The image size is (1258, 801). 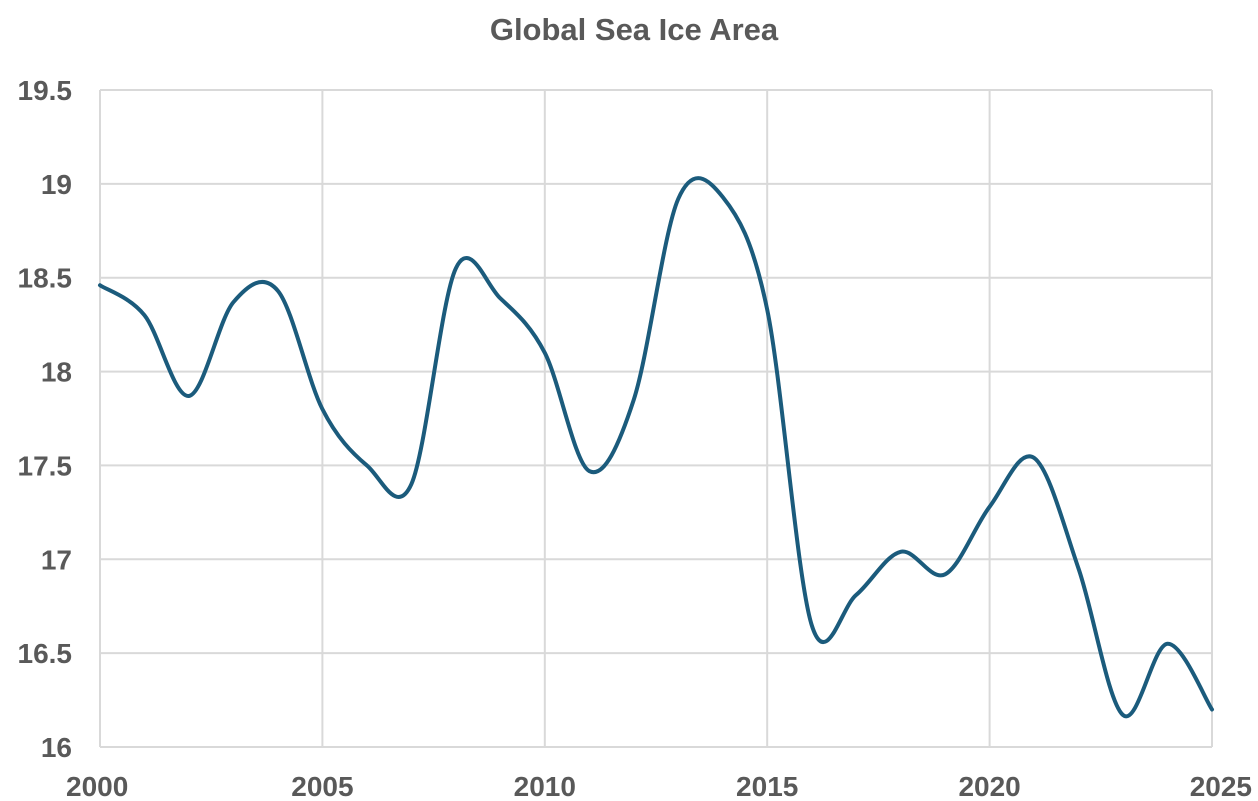 What do you see at coordinates (45, 653) in the screenshot?
I see `y-tick-label: 16.5` at bounding box center [45, 653].